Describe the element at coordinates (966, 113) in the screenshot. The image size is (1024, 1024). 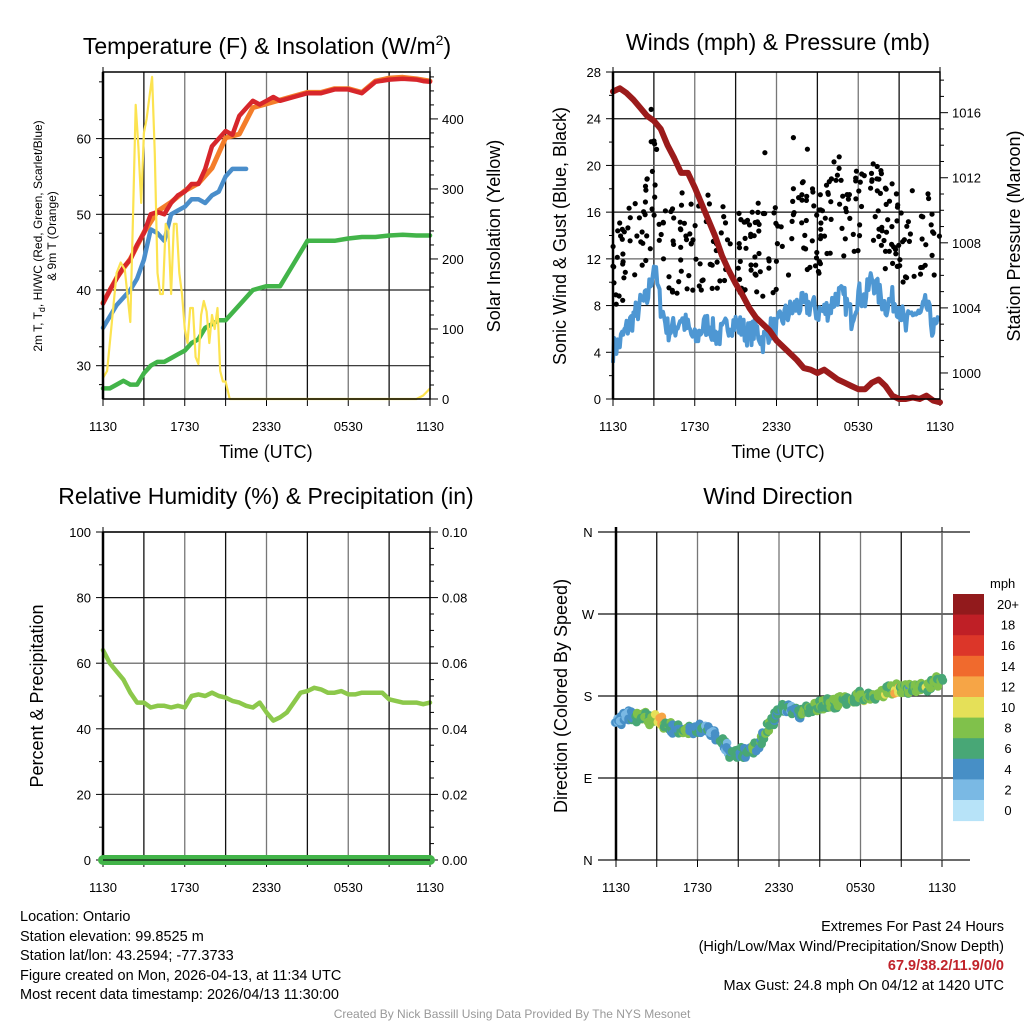
I see `y2-tick-label: 1016` at that location.